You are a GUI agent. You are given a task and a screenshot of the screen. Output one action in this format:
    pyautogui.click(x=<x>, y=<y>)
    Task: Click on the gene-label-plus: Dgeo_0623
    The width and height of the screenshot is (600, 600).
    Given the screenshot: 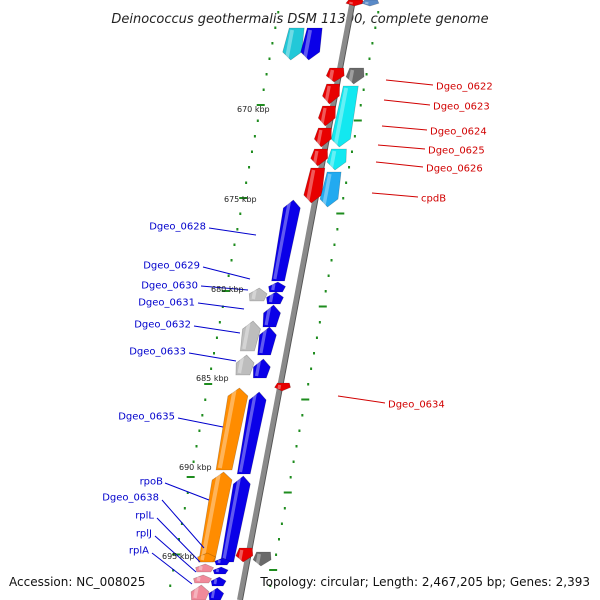 What is the action you would take?
    pyautogui.click(x=461, y=107)
    